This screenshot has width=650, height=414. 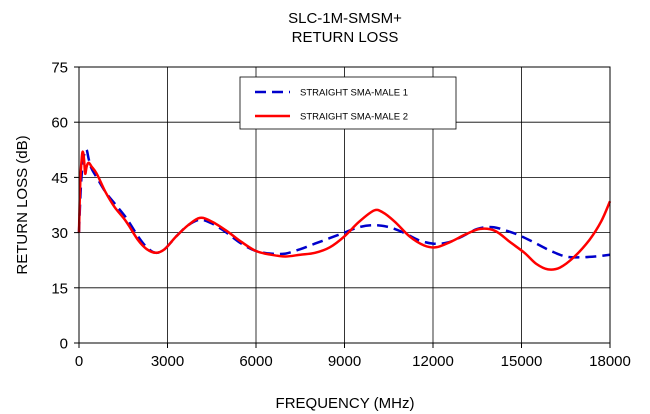 I want to click on legend: STRAIGHT SMA-MALE 1 STRAIGHT SMA-MALE 2, so click(x=348, y=103).